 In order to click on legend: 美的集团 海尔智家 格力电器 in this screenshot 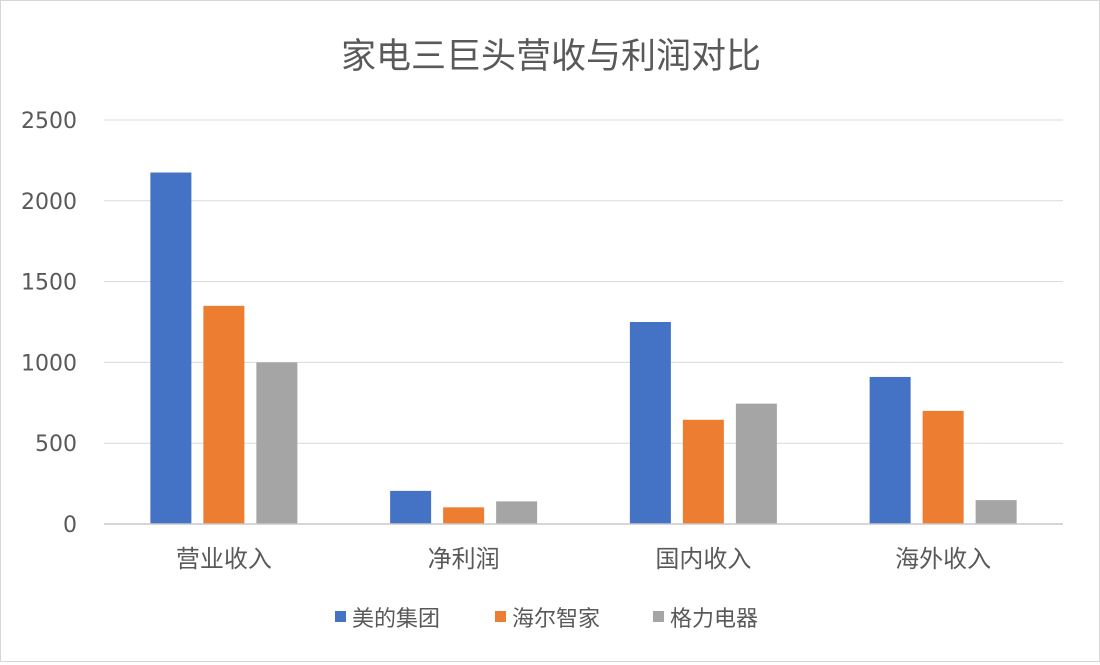, I will do `click(546, 619)`.